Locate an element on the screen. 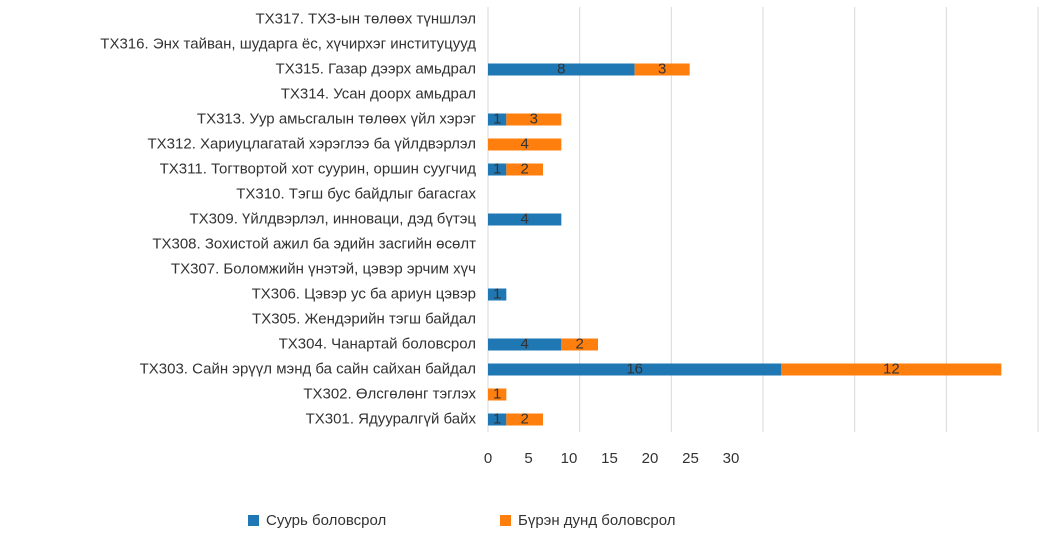 The width and height of the screenshot is (1041, 537). y-tick-label: ТХ305. Жендэрийн тэгш байдал is located at coordinates (364, 318).